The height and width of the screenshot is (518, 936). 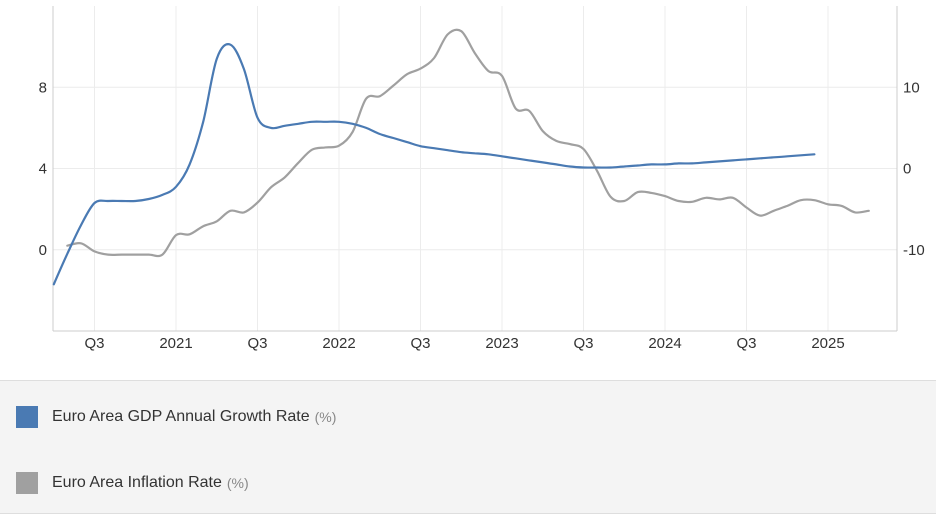 I want to click on right-tick-label: 0, so click(x=907, y=169).